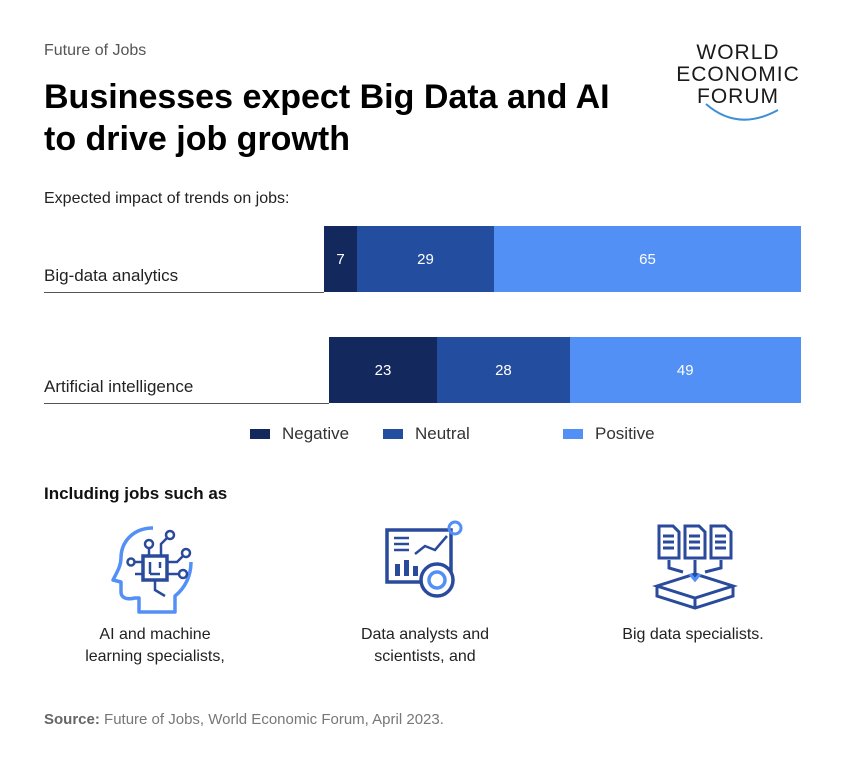 This screenshot has height=771, width=850. What do you see at coordinates (425, 656) in the screenshot?
I see `job-label-analysts-line2: scientists, and` at bounding box center [425, 656].